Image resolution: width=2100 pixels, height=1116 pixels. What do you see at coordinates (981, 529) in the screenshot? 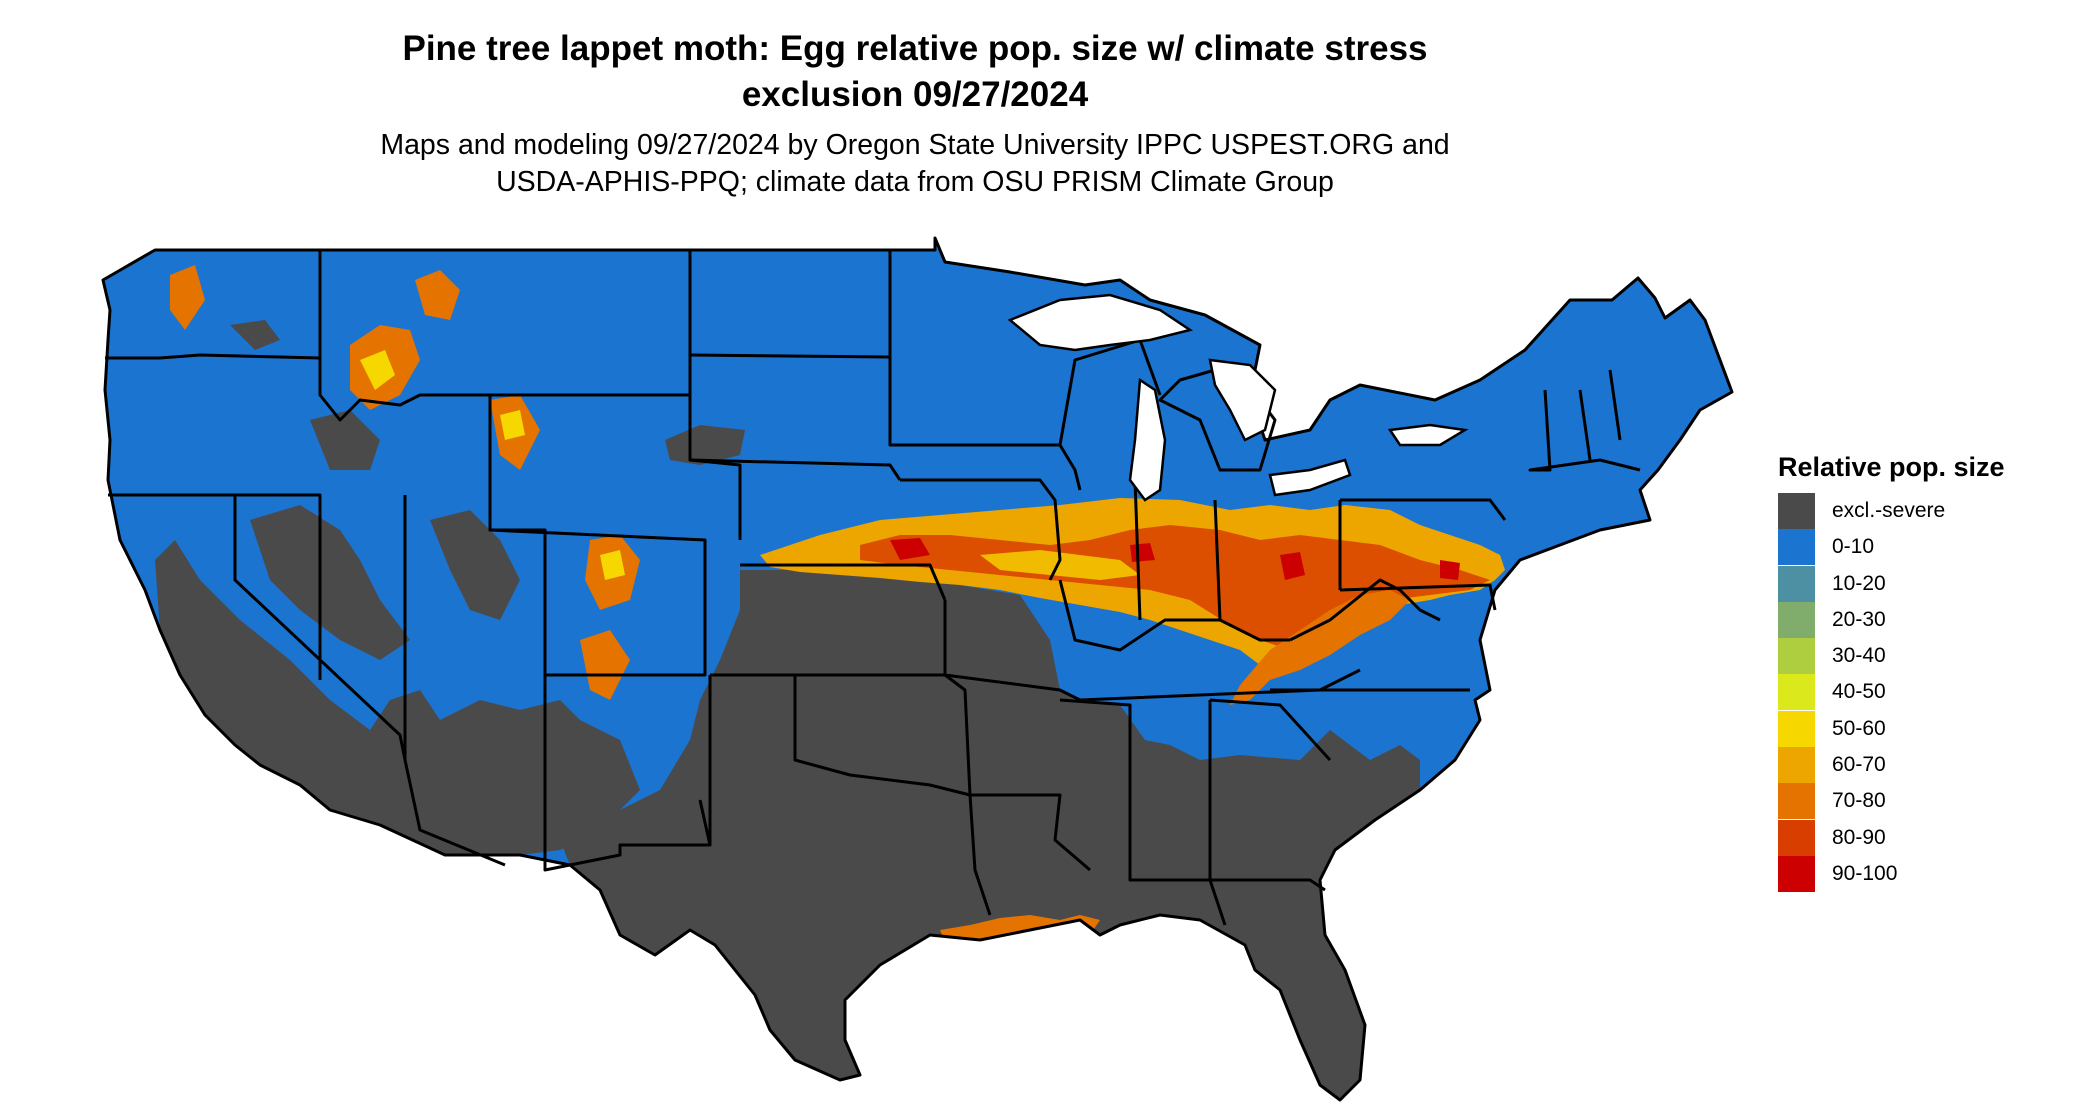
I see `border-ia-mo` at bounding box center [981, 529].